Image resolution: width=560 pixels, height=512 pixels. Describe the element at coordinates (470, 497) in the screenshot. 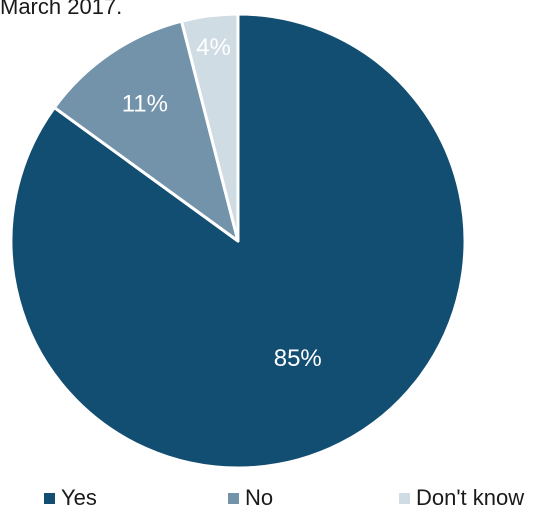

I see `legend-label-dont-know: Don't know` at that location.